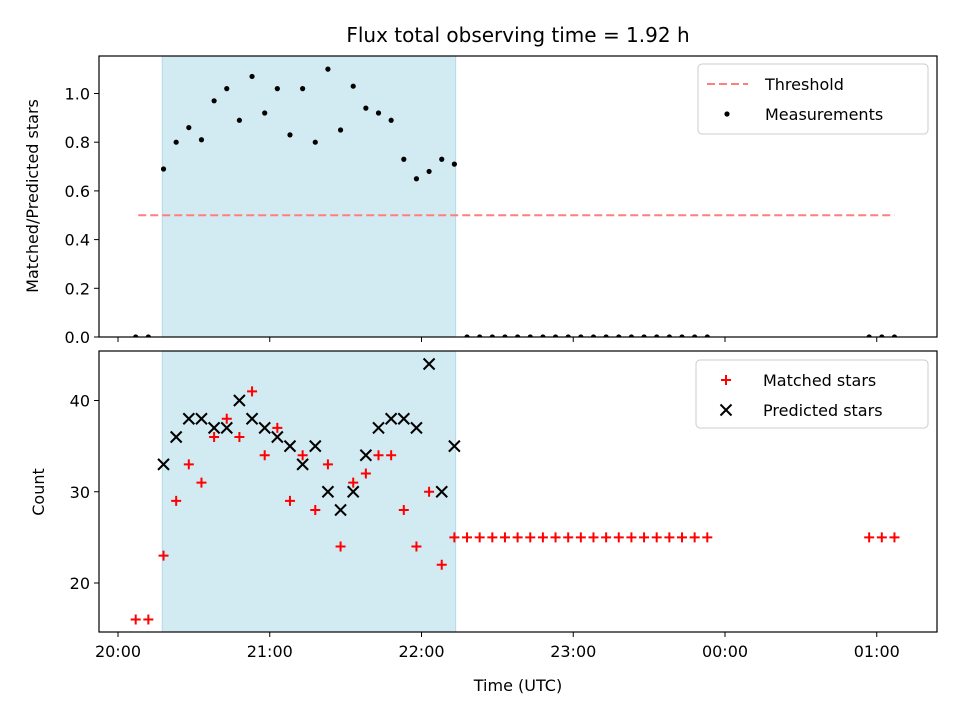 The width and height of the screenshot is (960, 720). Describe the element at coordinates (824, 114) in the screenshot. I see `legend-measurements-label: Measurements` at that location.